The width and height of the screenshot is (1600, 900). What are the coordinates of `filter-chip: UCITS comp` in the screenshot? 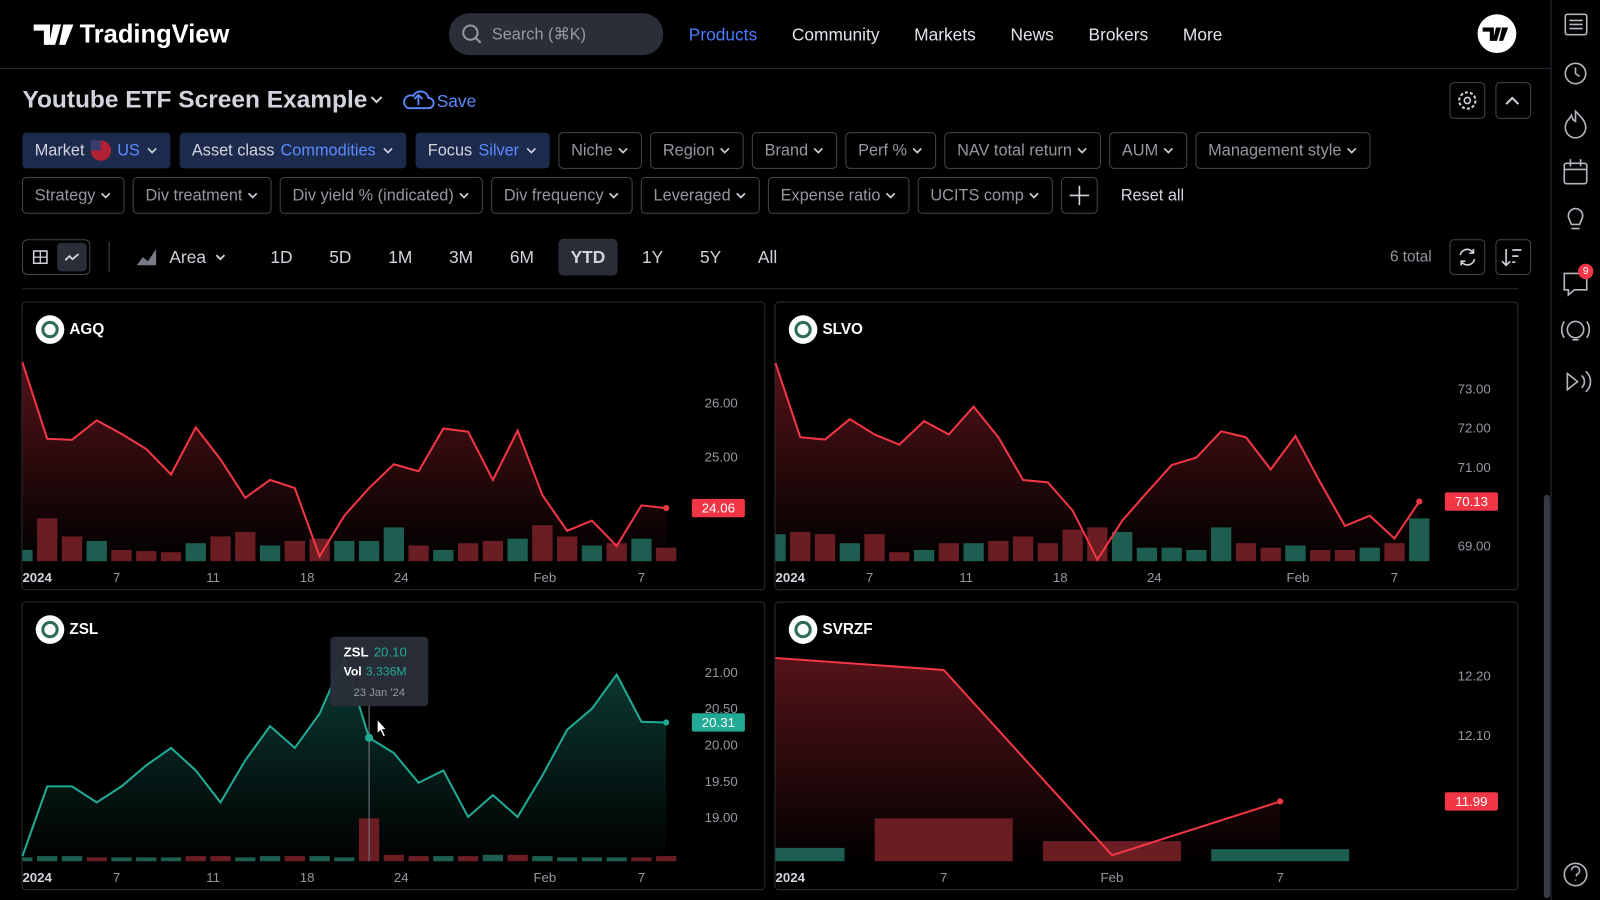 It's located at (985, 195).